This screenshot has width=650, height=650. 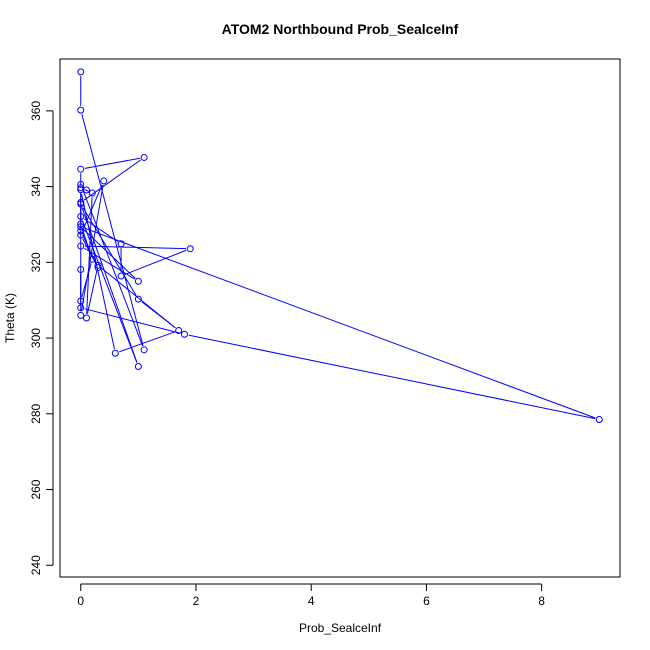 What do you see at coordinates (311, 601) in the screenshot?
I see `x-tick-label: 4` at bounding box center [311, 601].